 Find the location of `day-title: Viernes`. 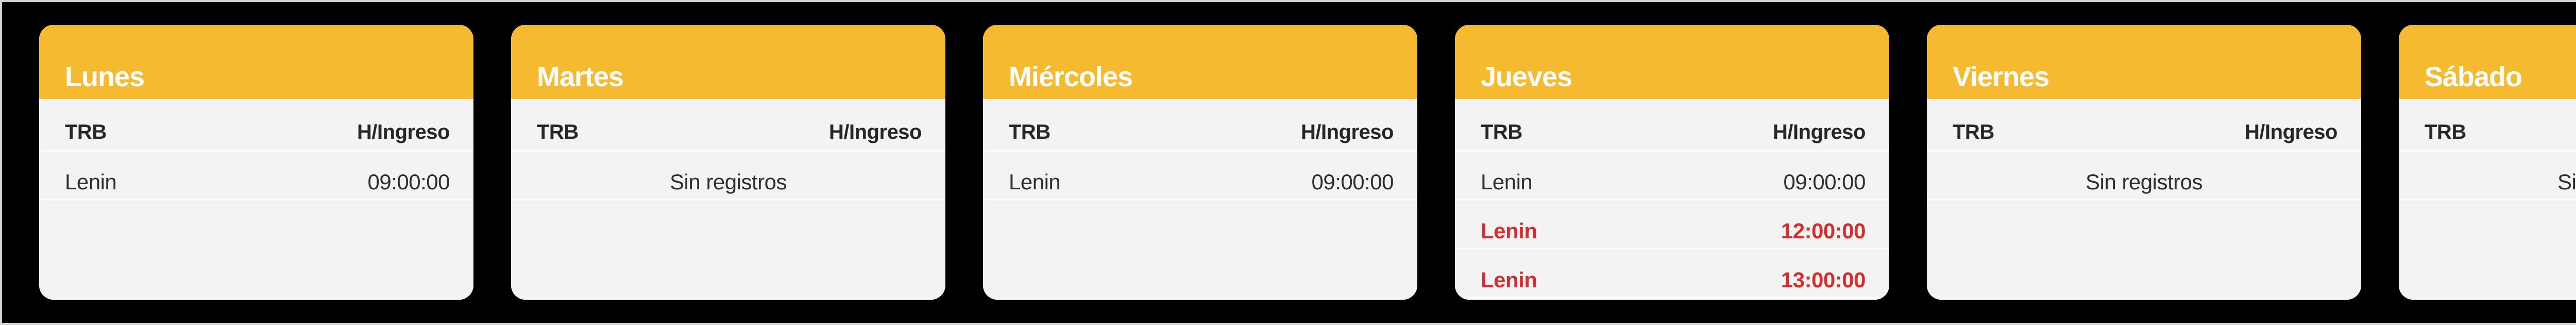

day-title: Viernes is located at coordinates (2001, 77).